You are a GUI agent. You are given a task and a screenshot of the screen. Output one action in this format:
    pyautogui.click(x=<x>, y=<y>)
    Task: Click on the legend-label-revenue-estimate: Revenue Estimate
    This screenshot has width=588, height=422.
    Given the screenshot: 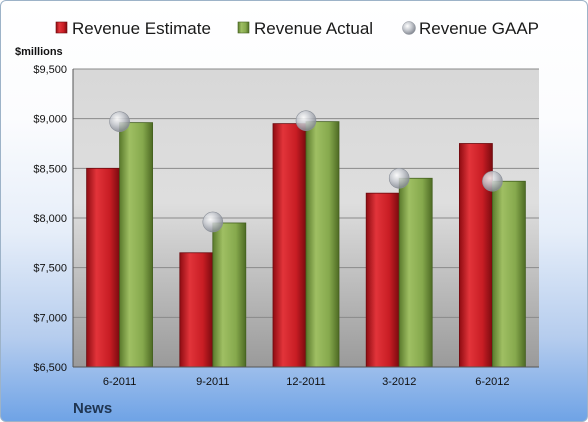 What is the action you would take?
    pyautogui.click(x=141, y=28)
    